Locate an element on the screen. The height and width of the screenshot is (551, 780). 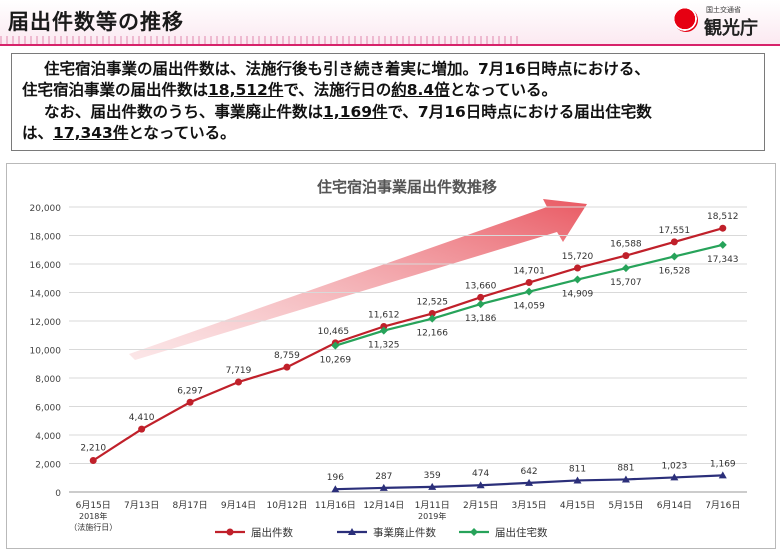
x-tick-label: 7月16日 is located at coordinates (722, 505).